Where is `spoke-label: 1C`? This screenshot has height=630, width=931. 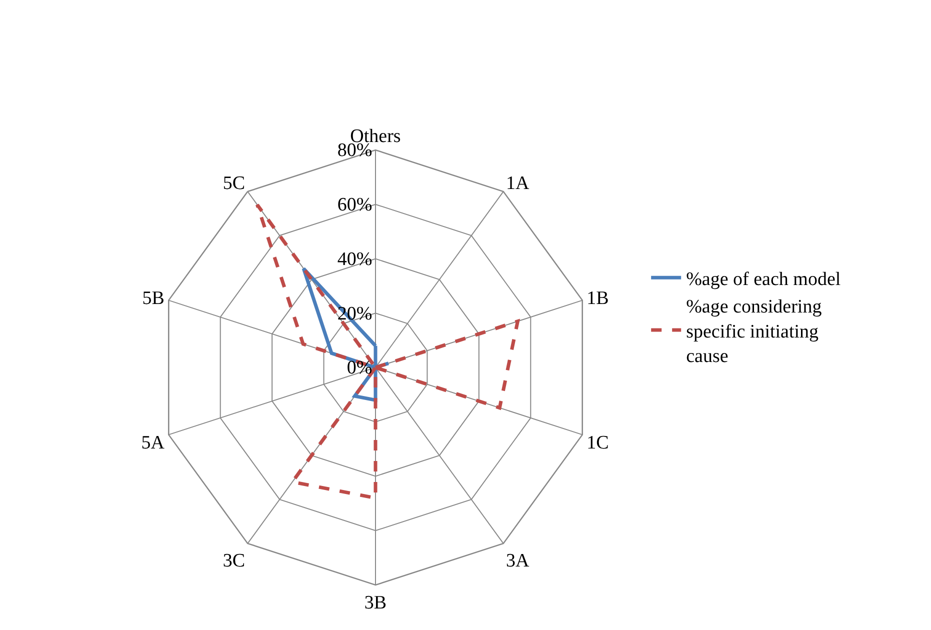 spoke-label: 1C is located at coordinates (597, 443).